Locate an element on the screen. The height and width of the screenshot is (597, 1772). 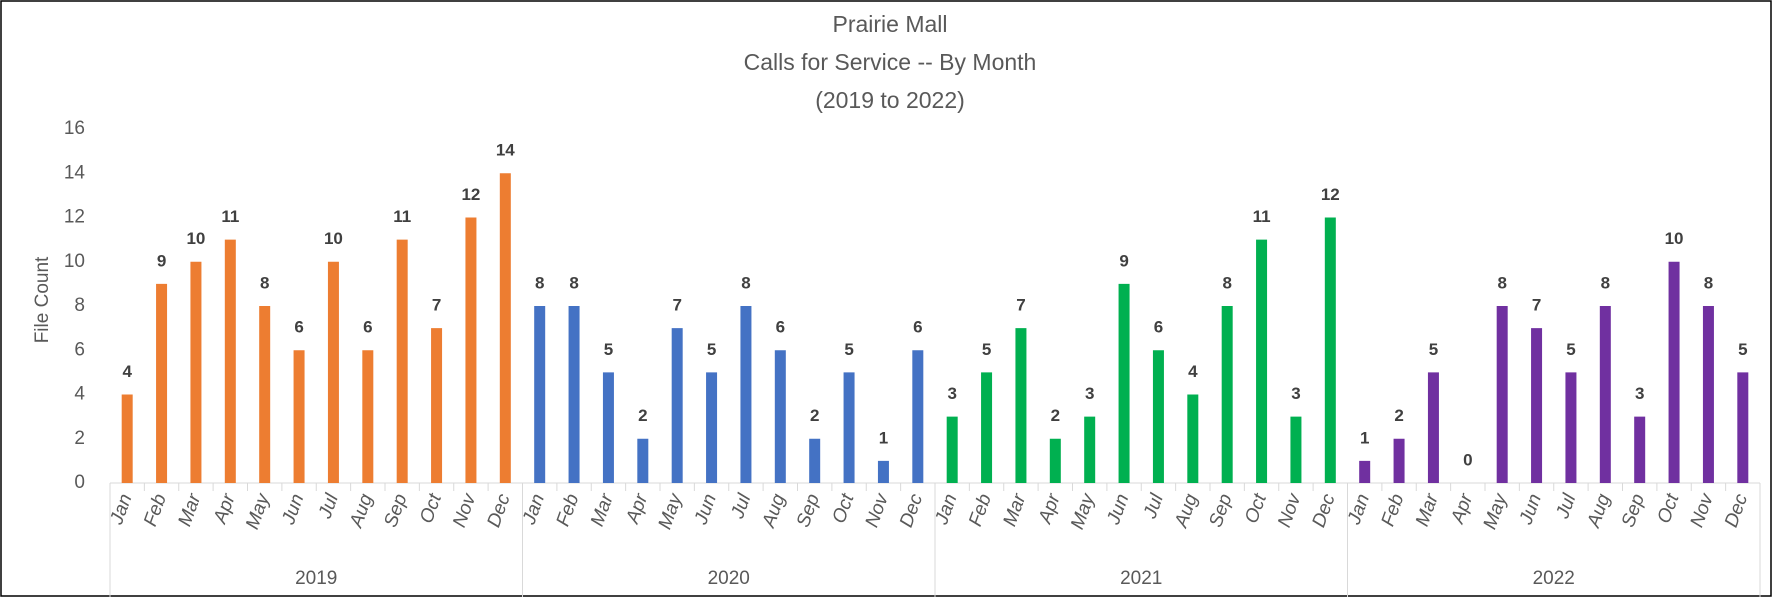
chart-subtitle: (2019 to 2022) is located at coordinates (890, 100).